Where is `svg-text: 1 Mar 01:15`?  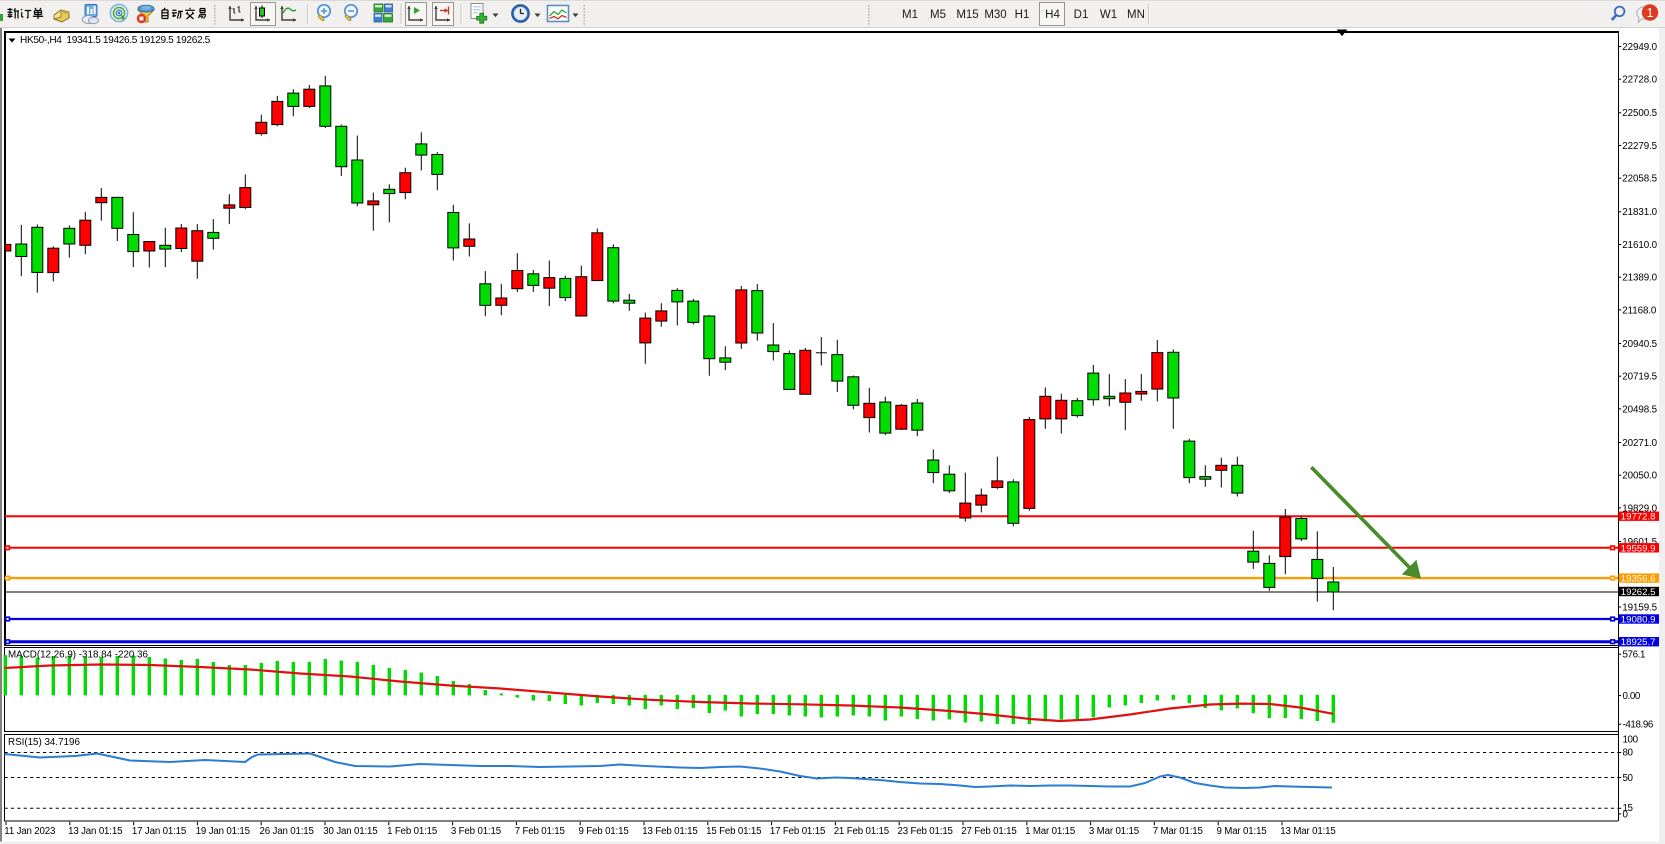 svg-text: 1 Mar 01:15 is located at coordinates (1050, 831).